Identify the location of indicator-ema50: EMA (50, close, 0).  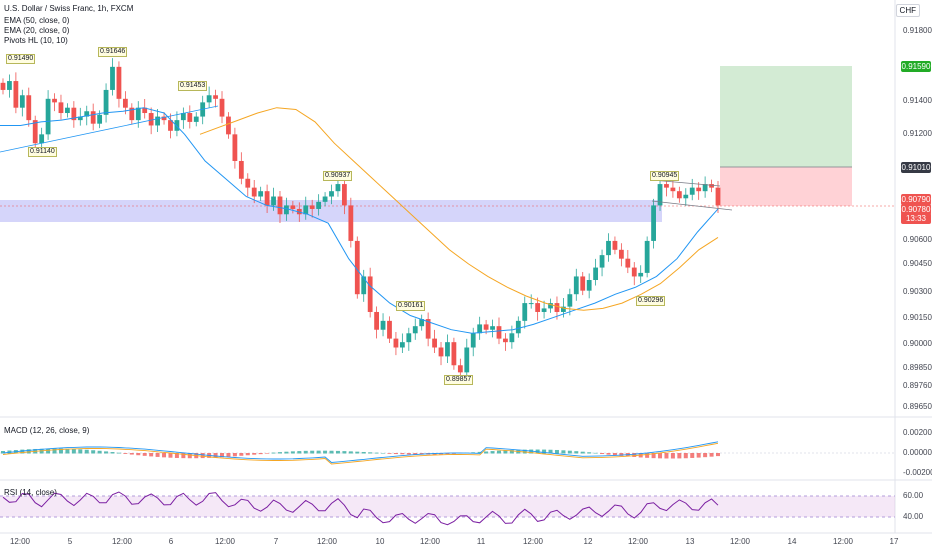
(37, 20).